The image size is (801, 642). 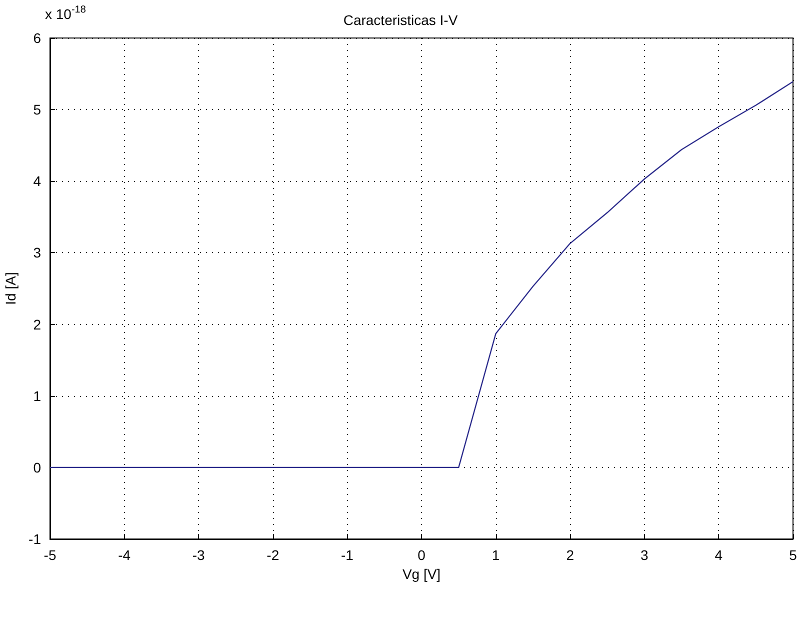 I want to click on y-tick-label: 5, so click(x=37, y=110).